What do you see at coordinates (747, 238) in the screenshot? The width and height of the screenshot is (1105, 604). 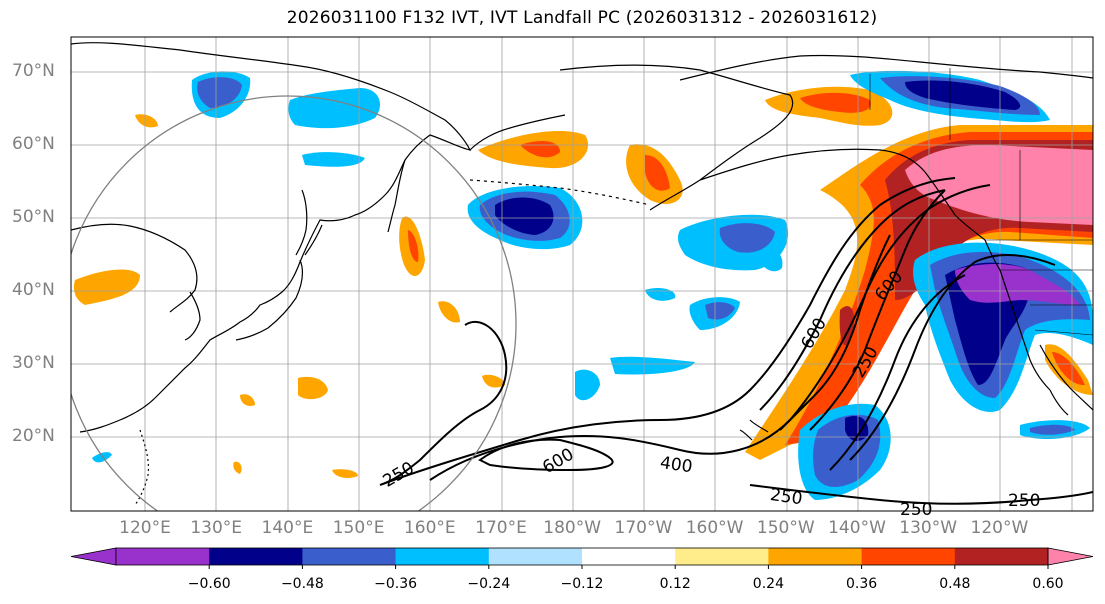 I see `negative-region-central1-mid` at bounding box center [747, 238].